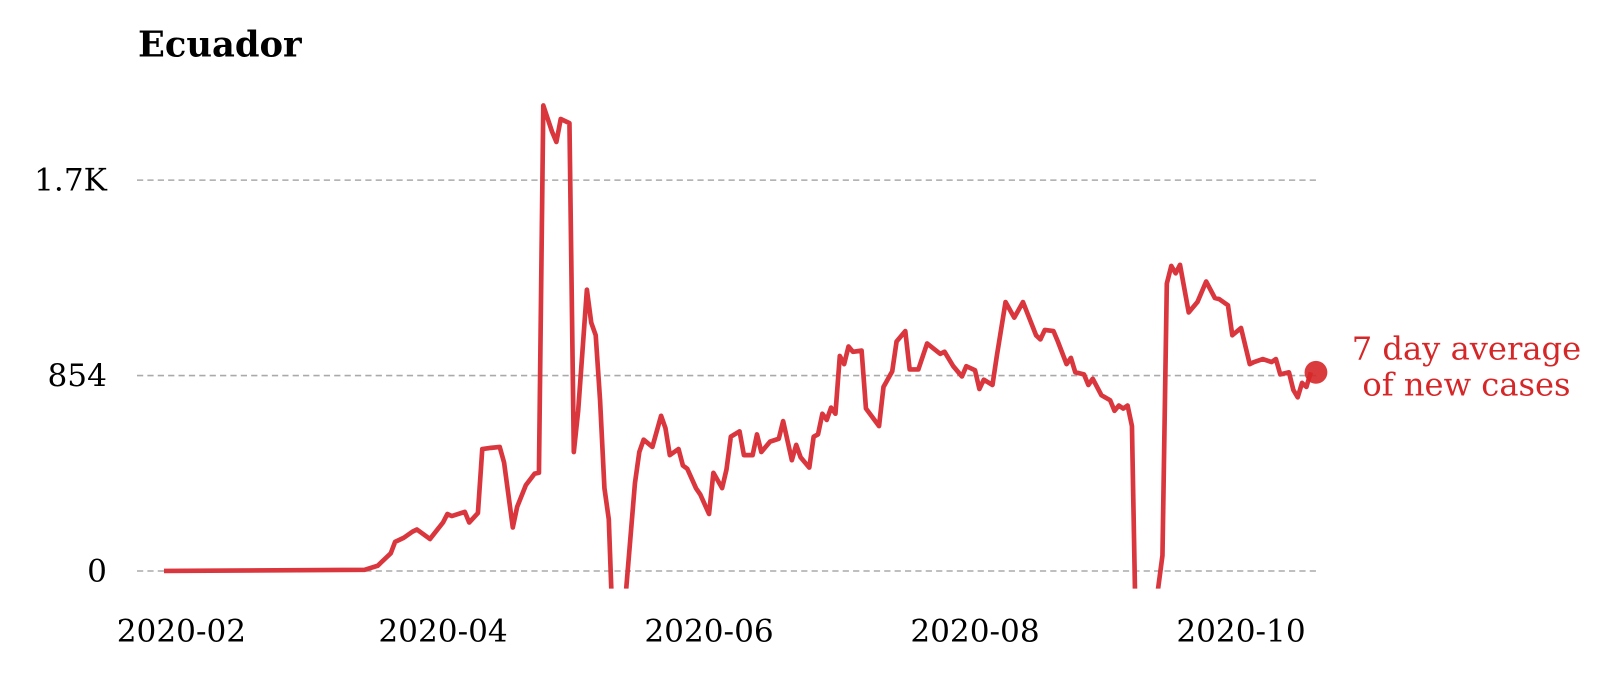 The width and height of the screenshot is (1619, 678). Describe the element at coordinates (97, 572) in the screenshot. I see `y-tick-label: 0` at that location.